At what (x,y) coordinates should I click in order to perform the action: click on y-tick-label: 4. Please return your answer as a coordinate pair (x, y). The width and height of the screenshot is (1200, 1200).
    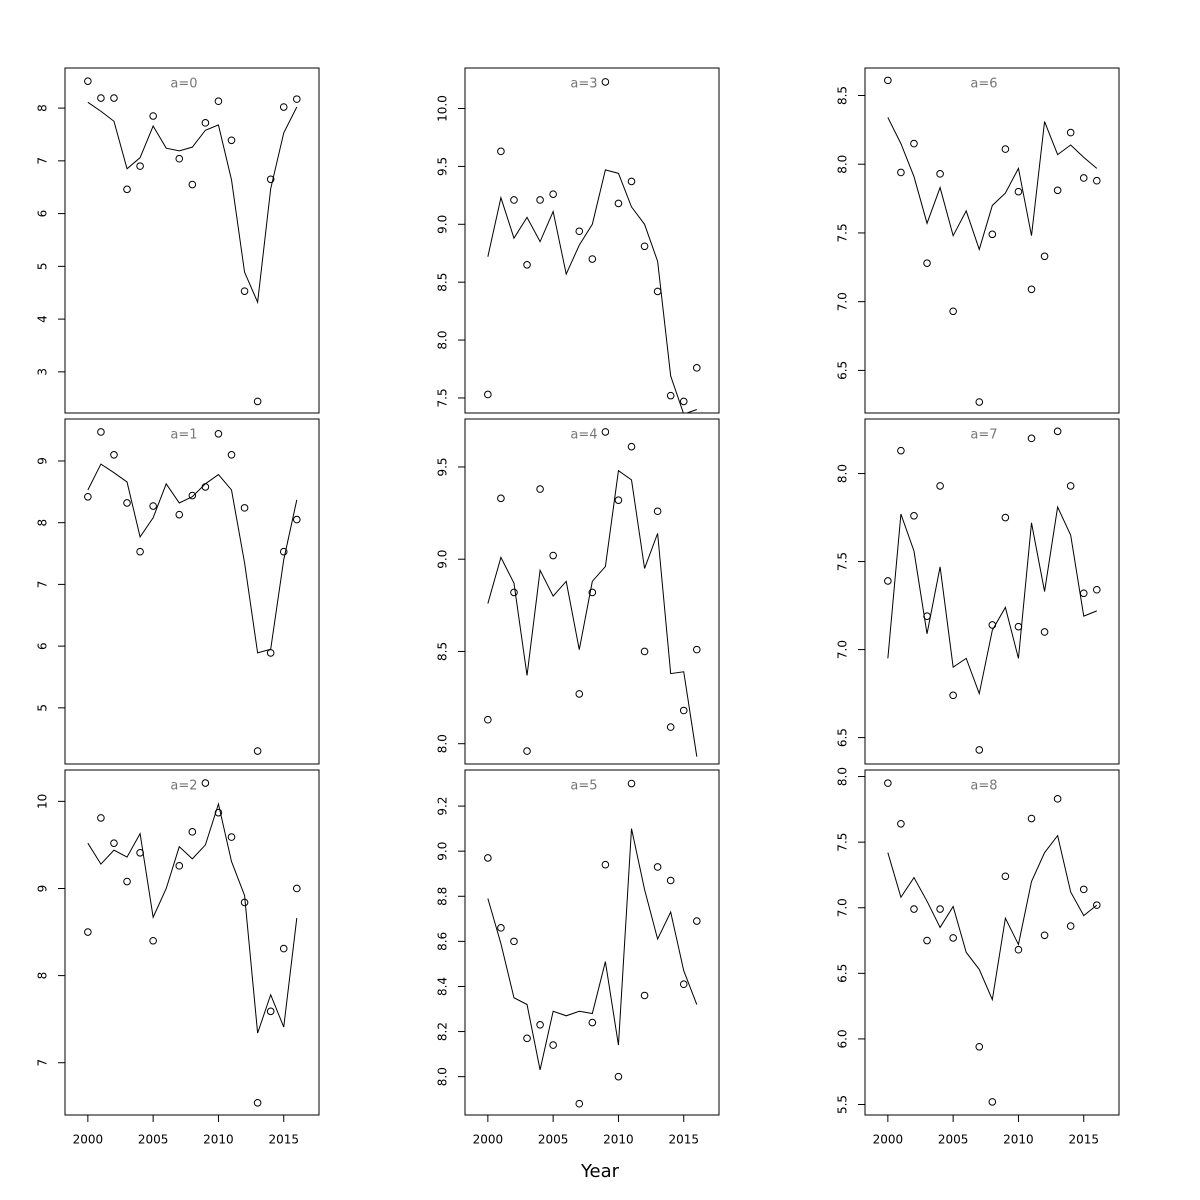
    Looking at the image, I should click on (43, 319).